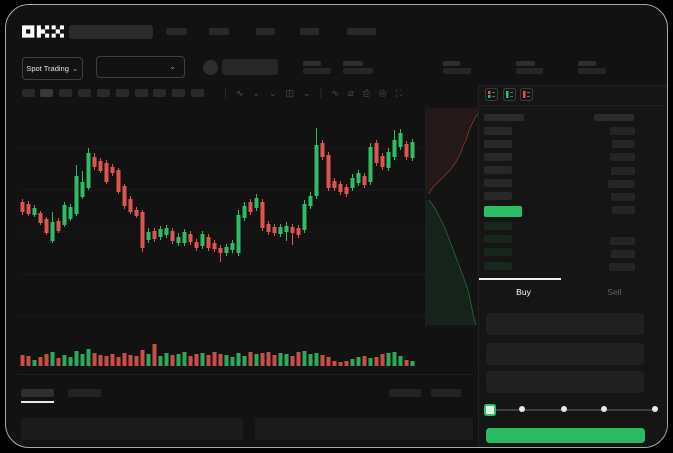 The image size is (673, 453). What do you see at coordinates (140, 67) in the screenshot?
I see `pair-selector-dropdown: ⌄` at bounding box center [140, 67].